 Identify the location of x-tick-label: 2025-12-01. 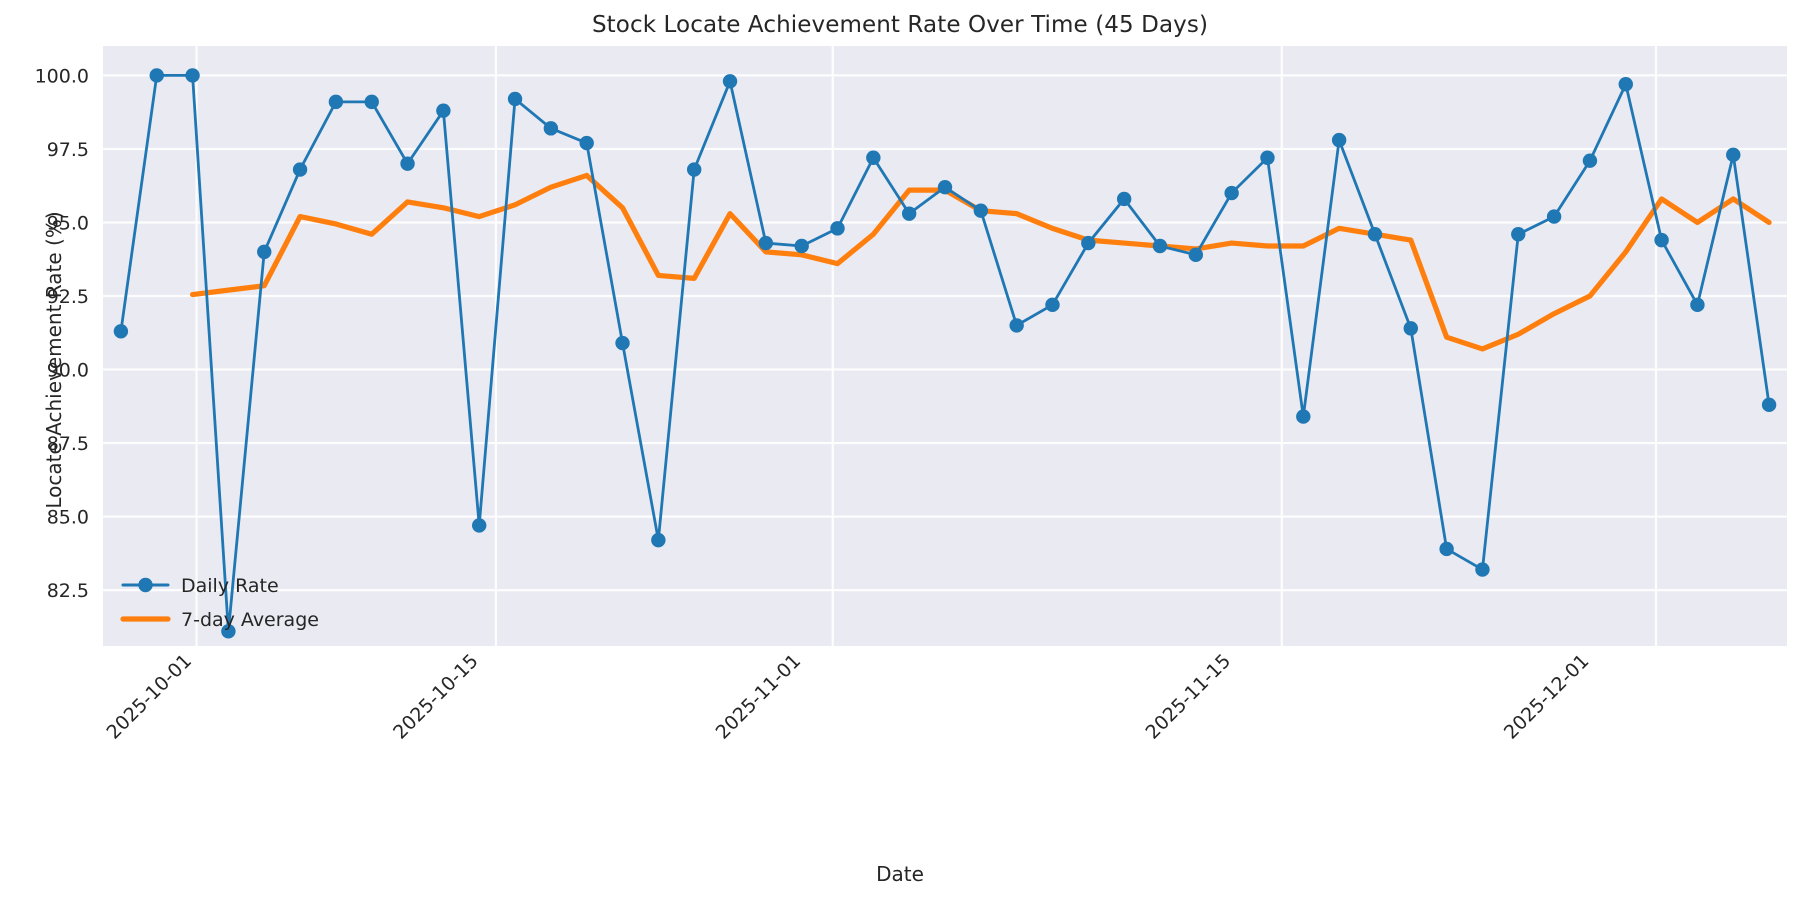
(1547, 697).